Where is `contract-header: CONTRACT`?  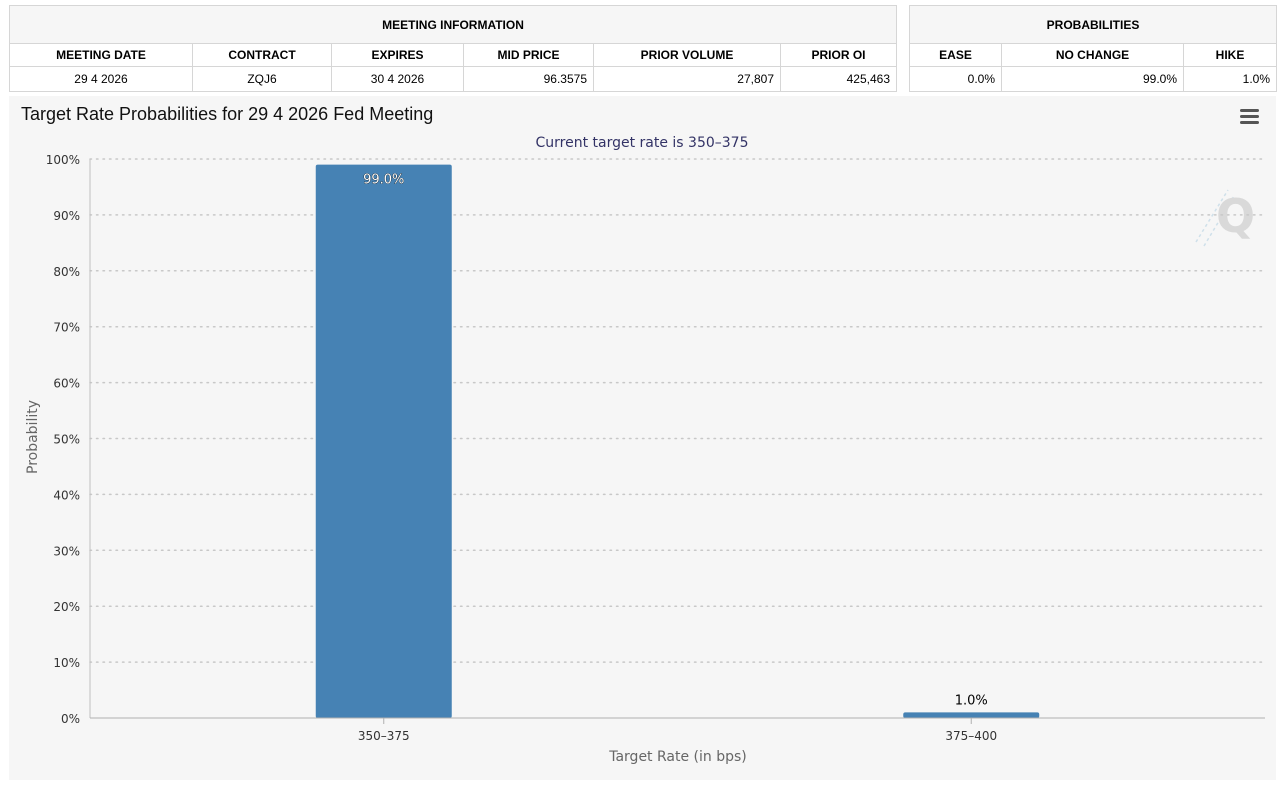
contract-header: CONTRACT is located at coordinates (262, 55).